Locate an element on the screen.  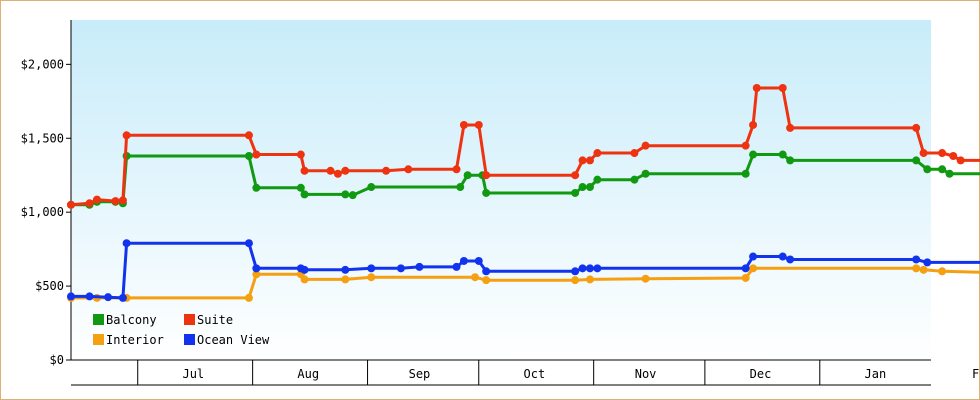
legend: Balcony Suite Interior Ocean View is located at coordinates (181, 330).